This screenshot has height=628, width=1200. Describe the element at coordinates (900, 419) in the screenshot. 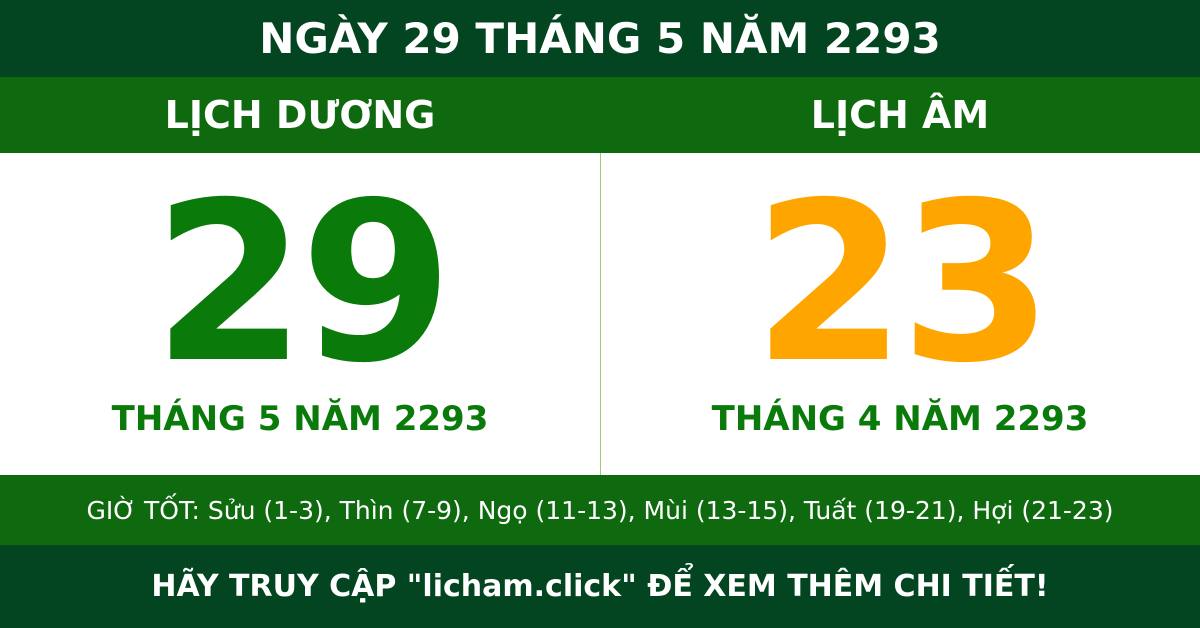

I see `lunar-month-year: THÁNG 4 NĂM 2293` at that location.